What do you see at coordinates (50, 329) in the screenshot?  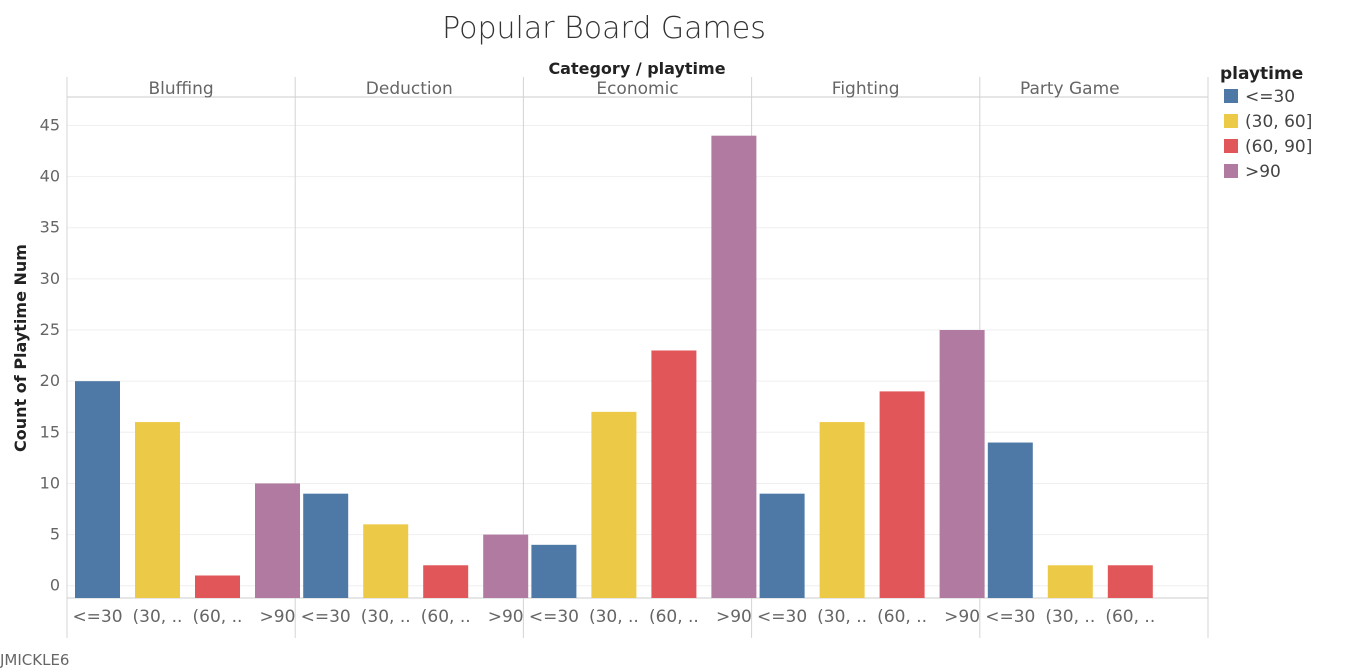 I see `y-tick-label: 25` at bounding box center [50, 329].